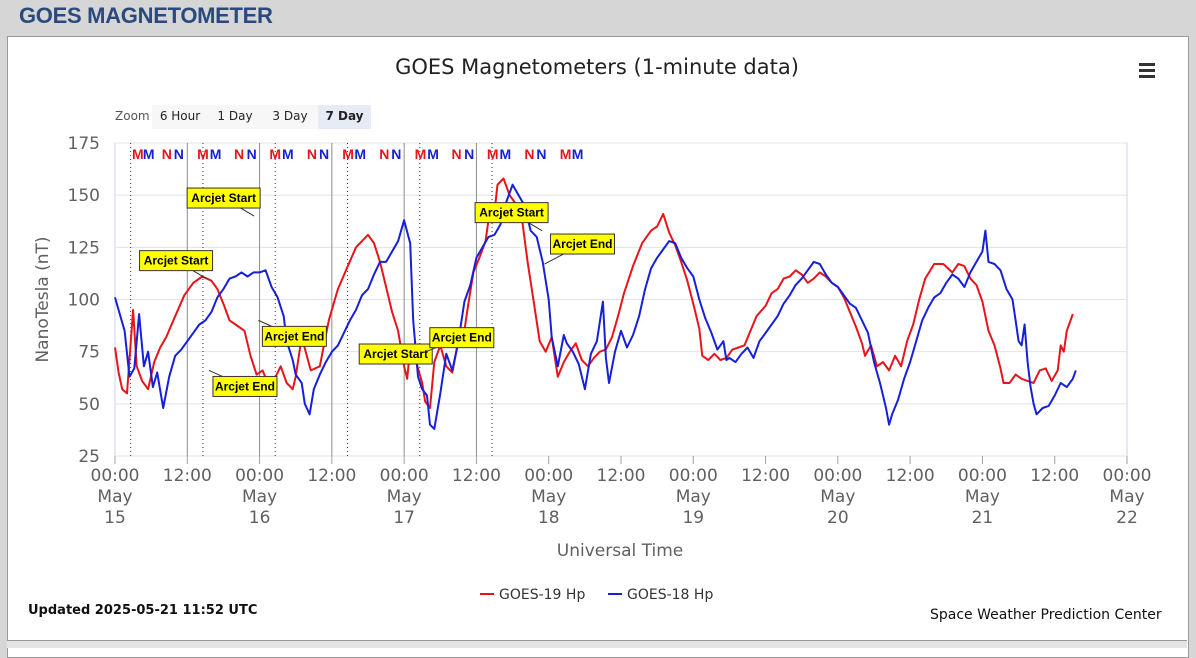 Image resolution: width=1196 pixels, height=658 pixels. What do you see at coordinates (89, 353) in the screenshot?
I see `y-tick-label: 75` at bounding box center [89, 353].